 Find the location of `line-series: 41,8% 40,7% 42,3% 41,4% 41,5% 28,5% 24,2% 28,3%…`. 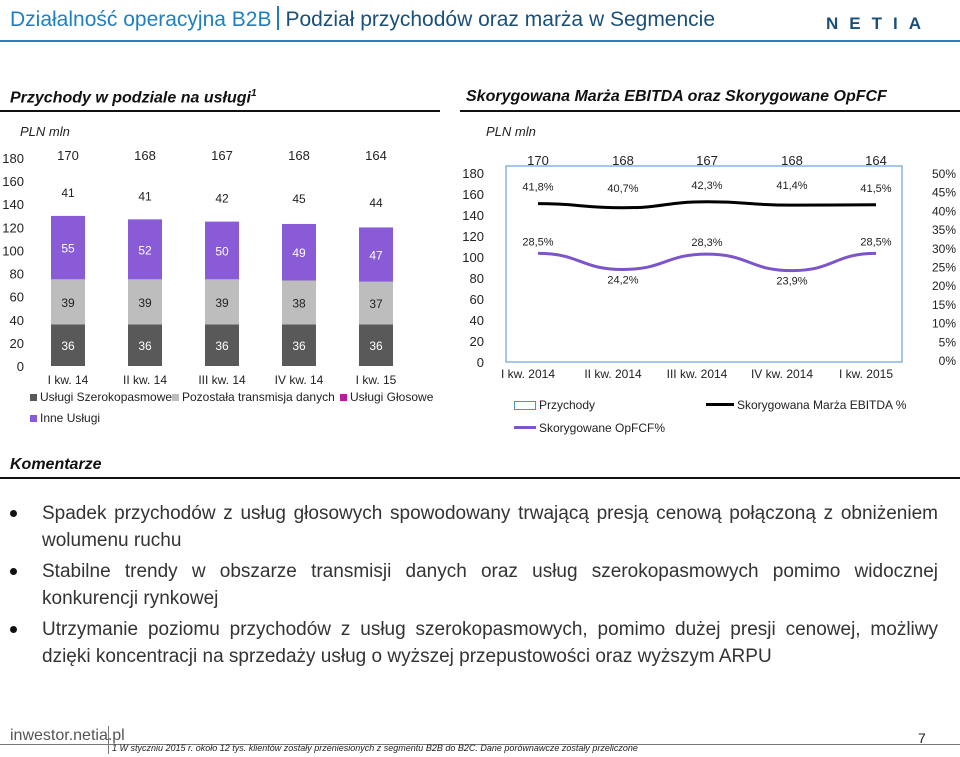

line-series: 41,8% 40,7% 42,3% 41,4% 41,5% 28,5% 24,2% 28,3%… is located at coordinates (706, 234).